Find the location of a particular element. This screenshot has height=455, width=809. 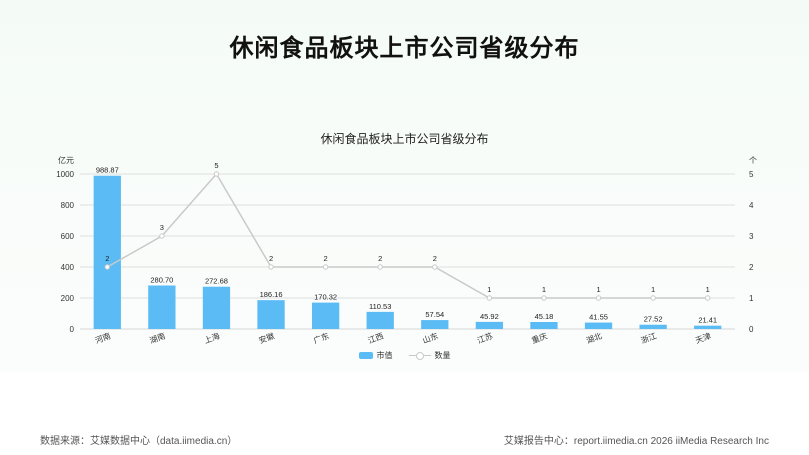

y-right-tick-label: 4 is located at coordinates (751, 205).